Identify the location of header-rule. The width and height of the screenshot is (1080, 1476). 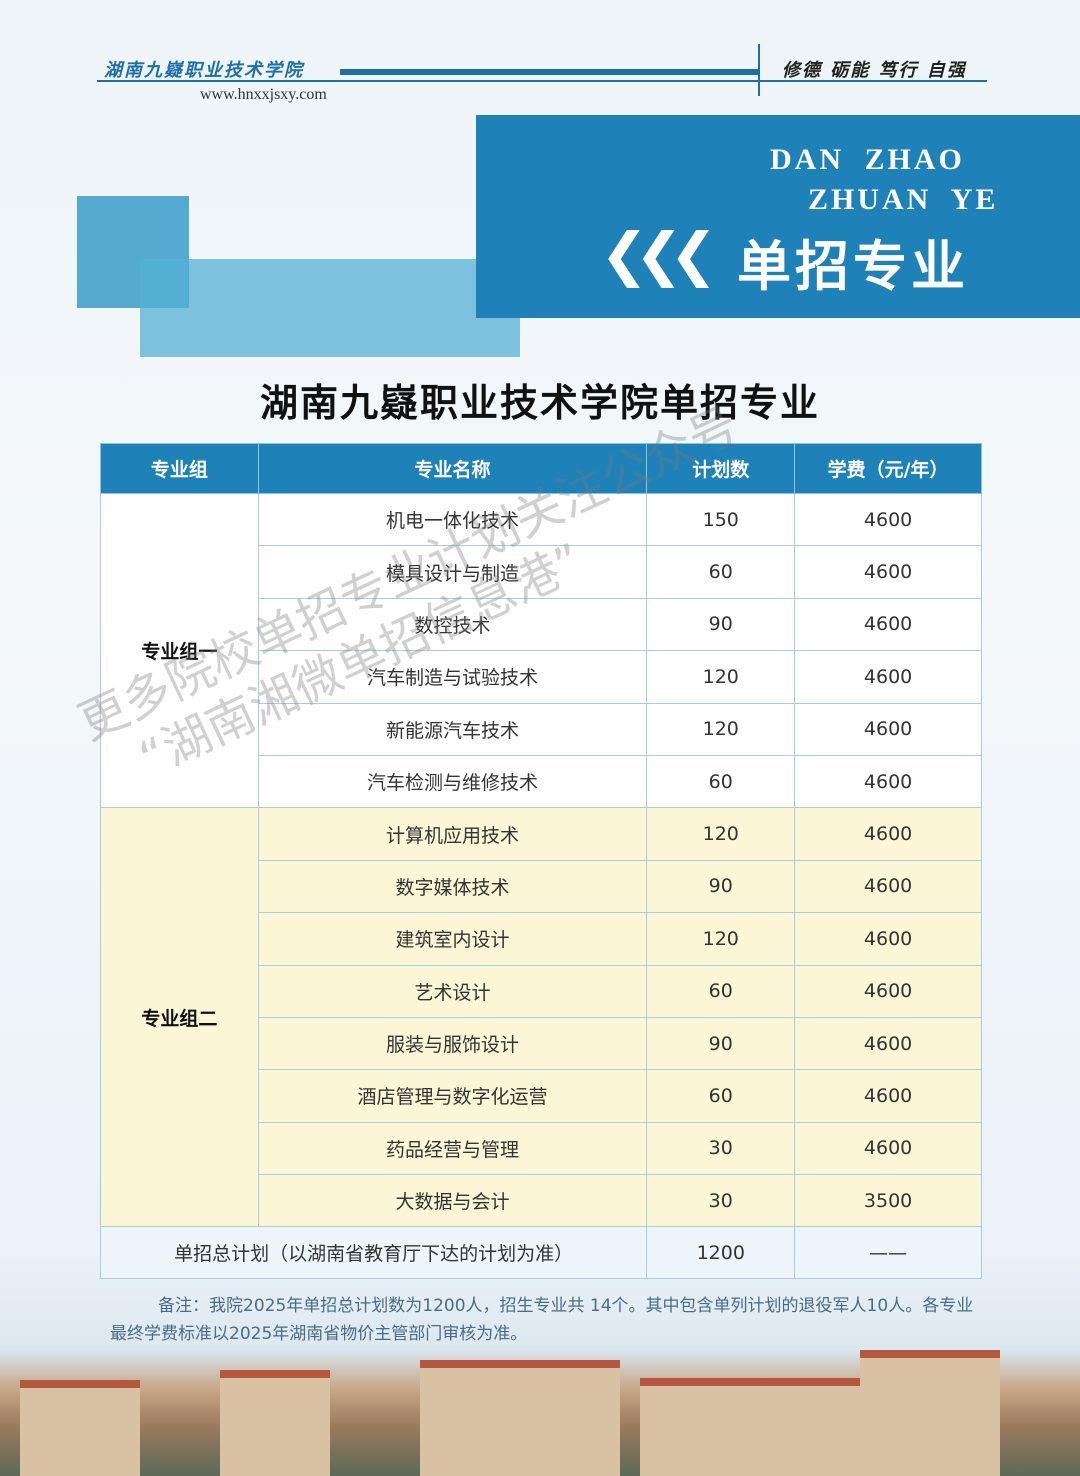
(542, 81).